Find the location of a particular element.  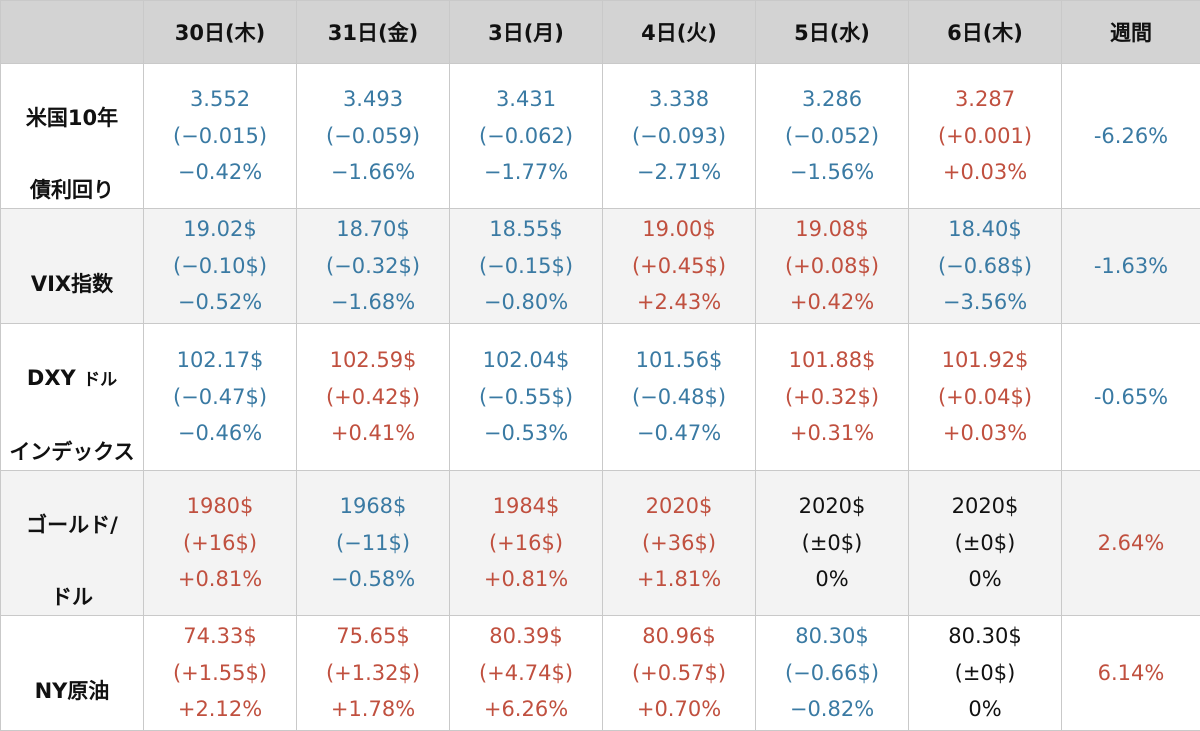

change: (±0$) is located at coordinates (832, 543).